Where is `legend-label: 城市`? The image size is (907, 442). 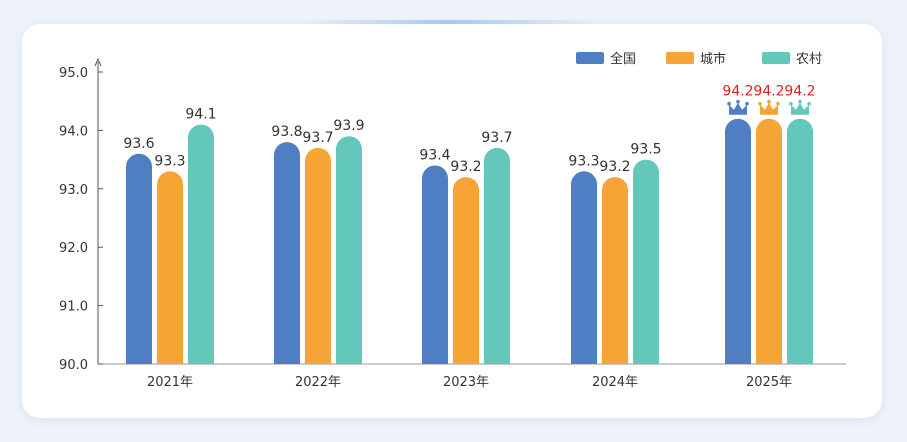
legend-label: 城市 is located at coordinates (713, 59).